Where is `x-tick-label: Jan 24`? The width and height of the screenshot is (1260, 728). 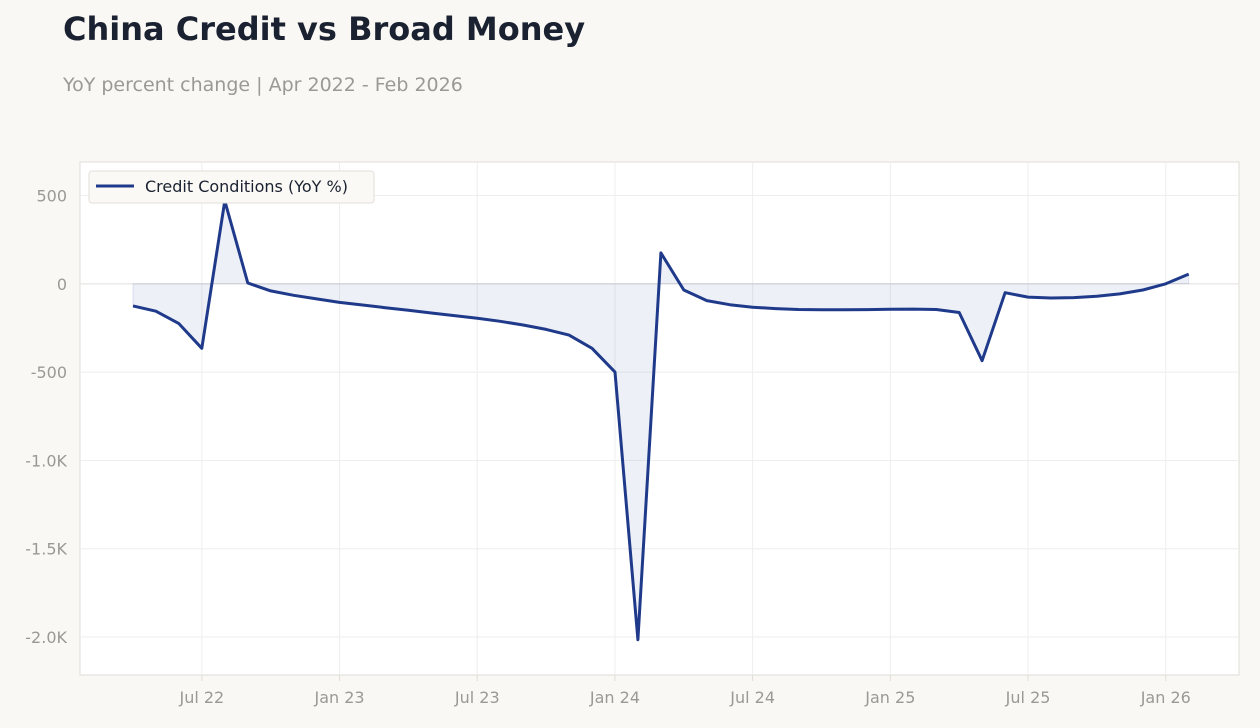
x-tick-label: Jan 24 is located at coordinates (614, 697).